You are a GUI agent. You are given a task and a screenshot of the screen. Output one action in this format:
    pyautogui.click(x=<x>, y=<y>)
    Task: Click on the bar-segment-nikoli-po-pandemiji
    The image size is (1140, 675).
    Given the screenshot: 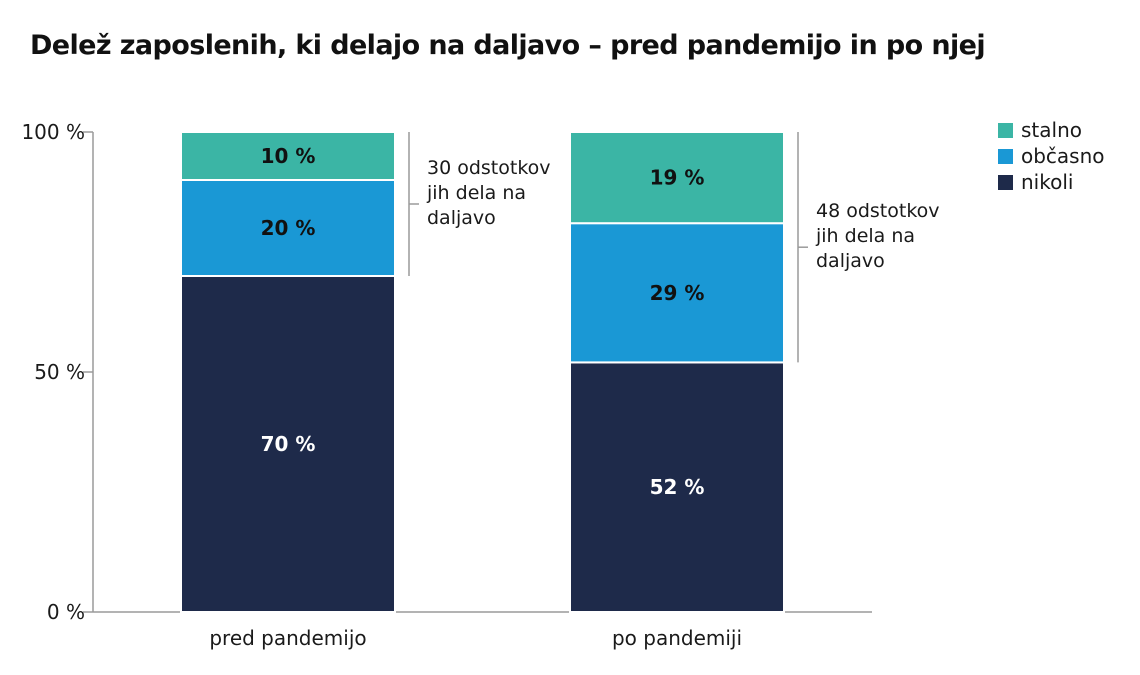 What is the action you would take?
    pyautogui.click(x=677, y=487)
    